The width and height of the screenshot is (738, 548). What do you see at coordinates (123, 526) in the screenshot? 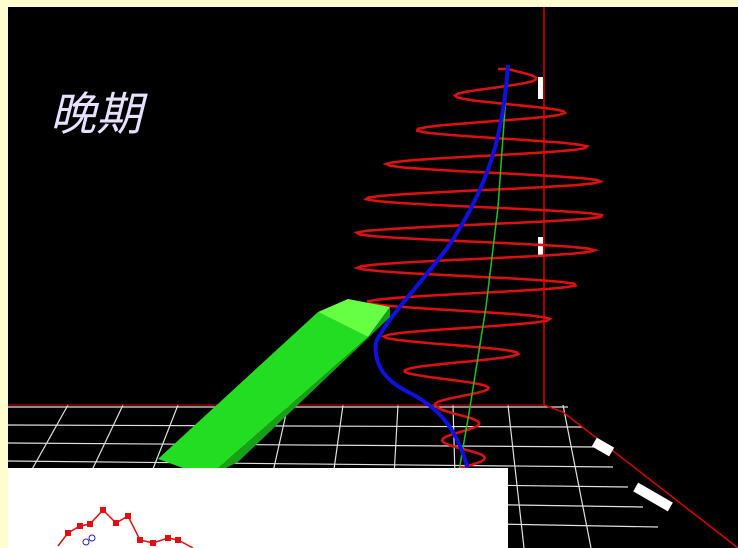
I see `inset-markers` at bounding box center [123, 526].